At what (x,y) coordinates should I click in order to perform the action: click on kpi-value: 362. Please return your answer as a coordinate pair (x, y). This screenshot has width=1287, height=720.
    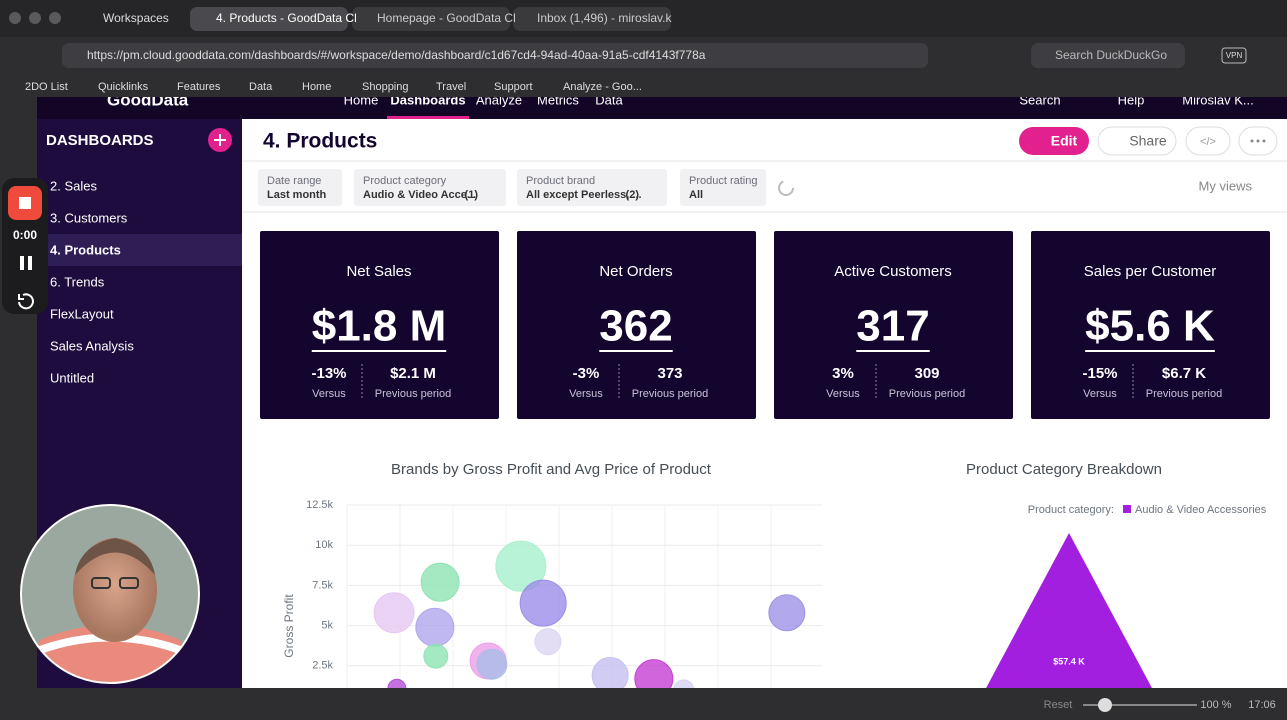
    Looking at the image, I should click on (635, 326).